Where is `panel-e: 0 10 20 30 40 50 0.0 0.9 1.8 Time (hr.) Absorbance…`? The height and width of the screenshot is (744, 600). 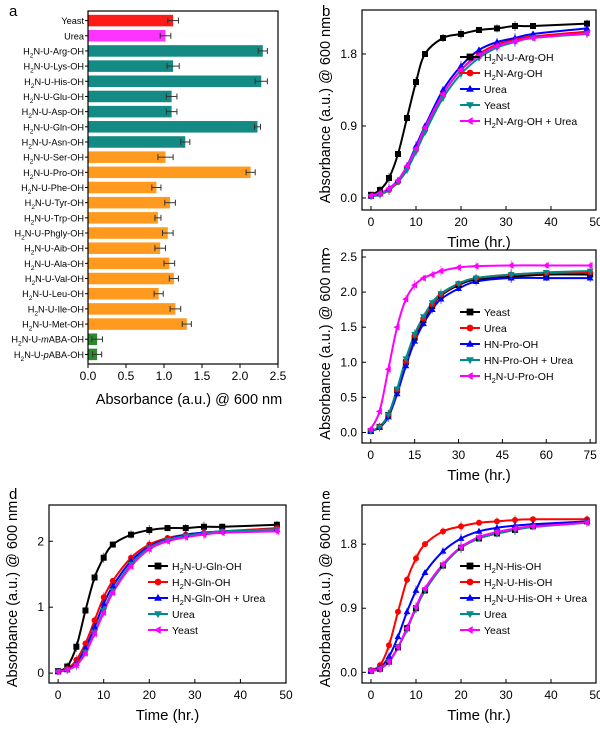
panel-e: 0 10 20 30 40 50 0.0 0.9 1.8 Time (hr.) Absorbance… is located at coordinates (459, 612).